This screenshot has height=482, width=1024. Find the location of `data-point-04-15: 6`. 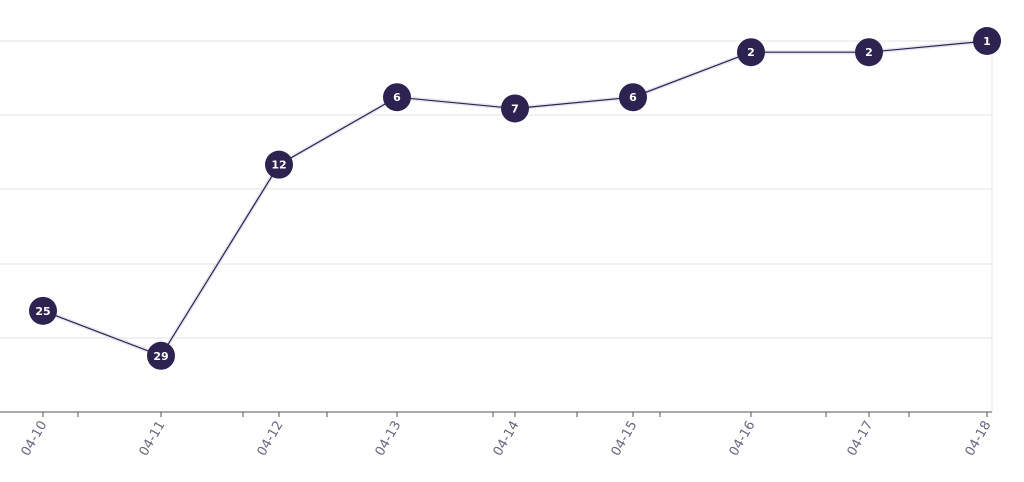

data-point-04-15: 6 is located at coordinates (633, 97).